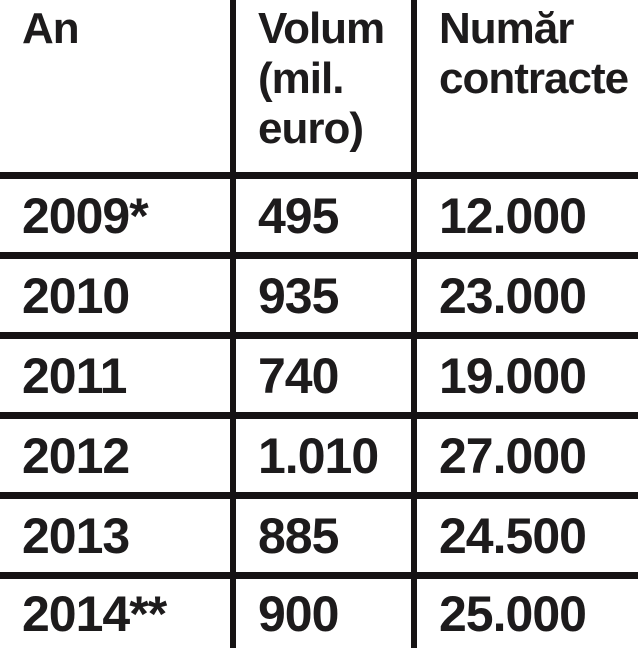  I want to click on table-row: 2009* 495 12.000, so click(319, 212).